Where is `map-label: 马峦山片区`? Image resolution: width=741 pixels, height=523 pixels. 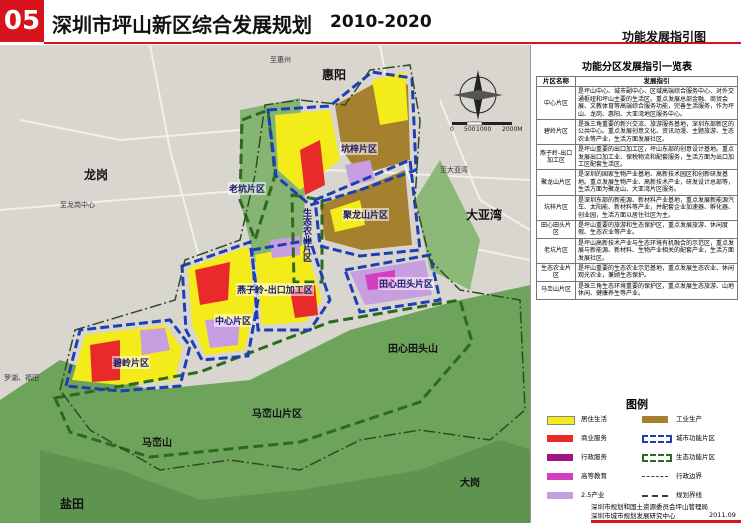 map-label: 马峦山片区 is located at coordinates (277, 414).